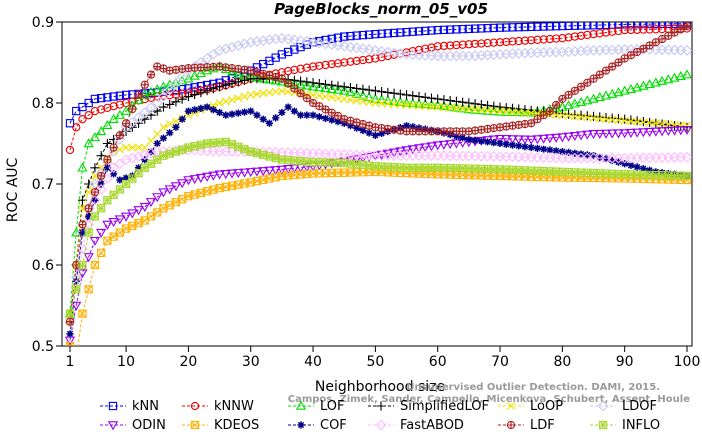 This screenshot has height=434, width=702. Describe the element at coordinates (43, 266) in the screenshot. I see `y-tick-label: 0.6` at that location.